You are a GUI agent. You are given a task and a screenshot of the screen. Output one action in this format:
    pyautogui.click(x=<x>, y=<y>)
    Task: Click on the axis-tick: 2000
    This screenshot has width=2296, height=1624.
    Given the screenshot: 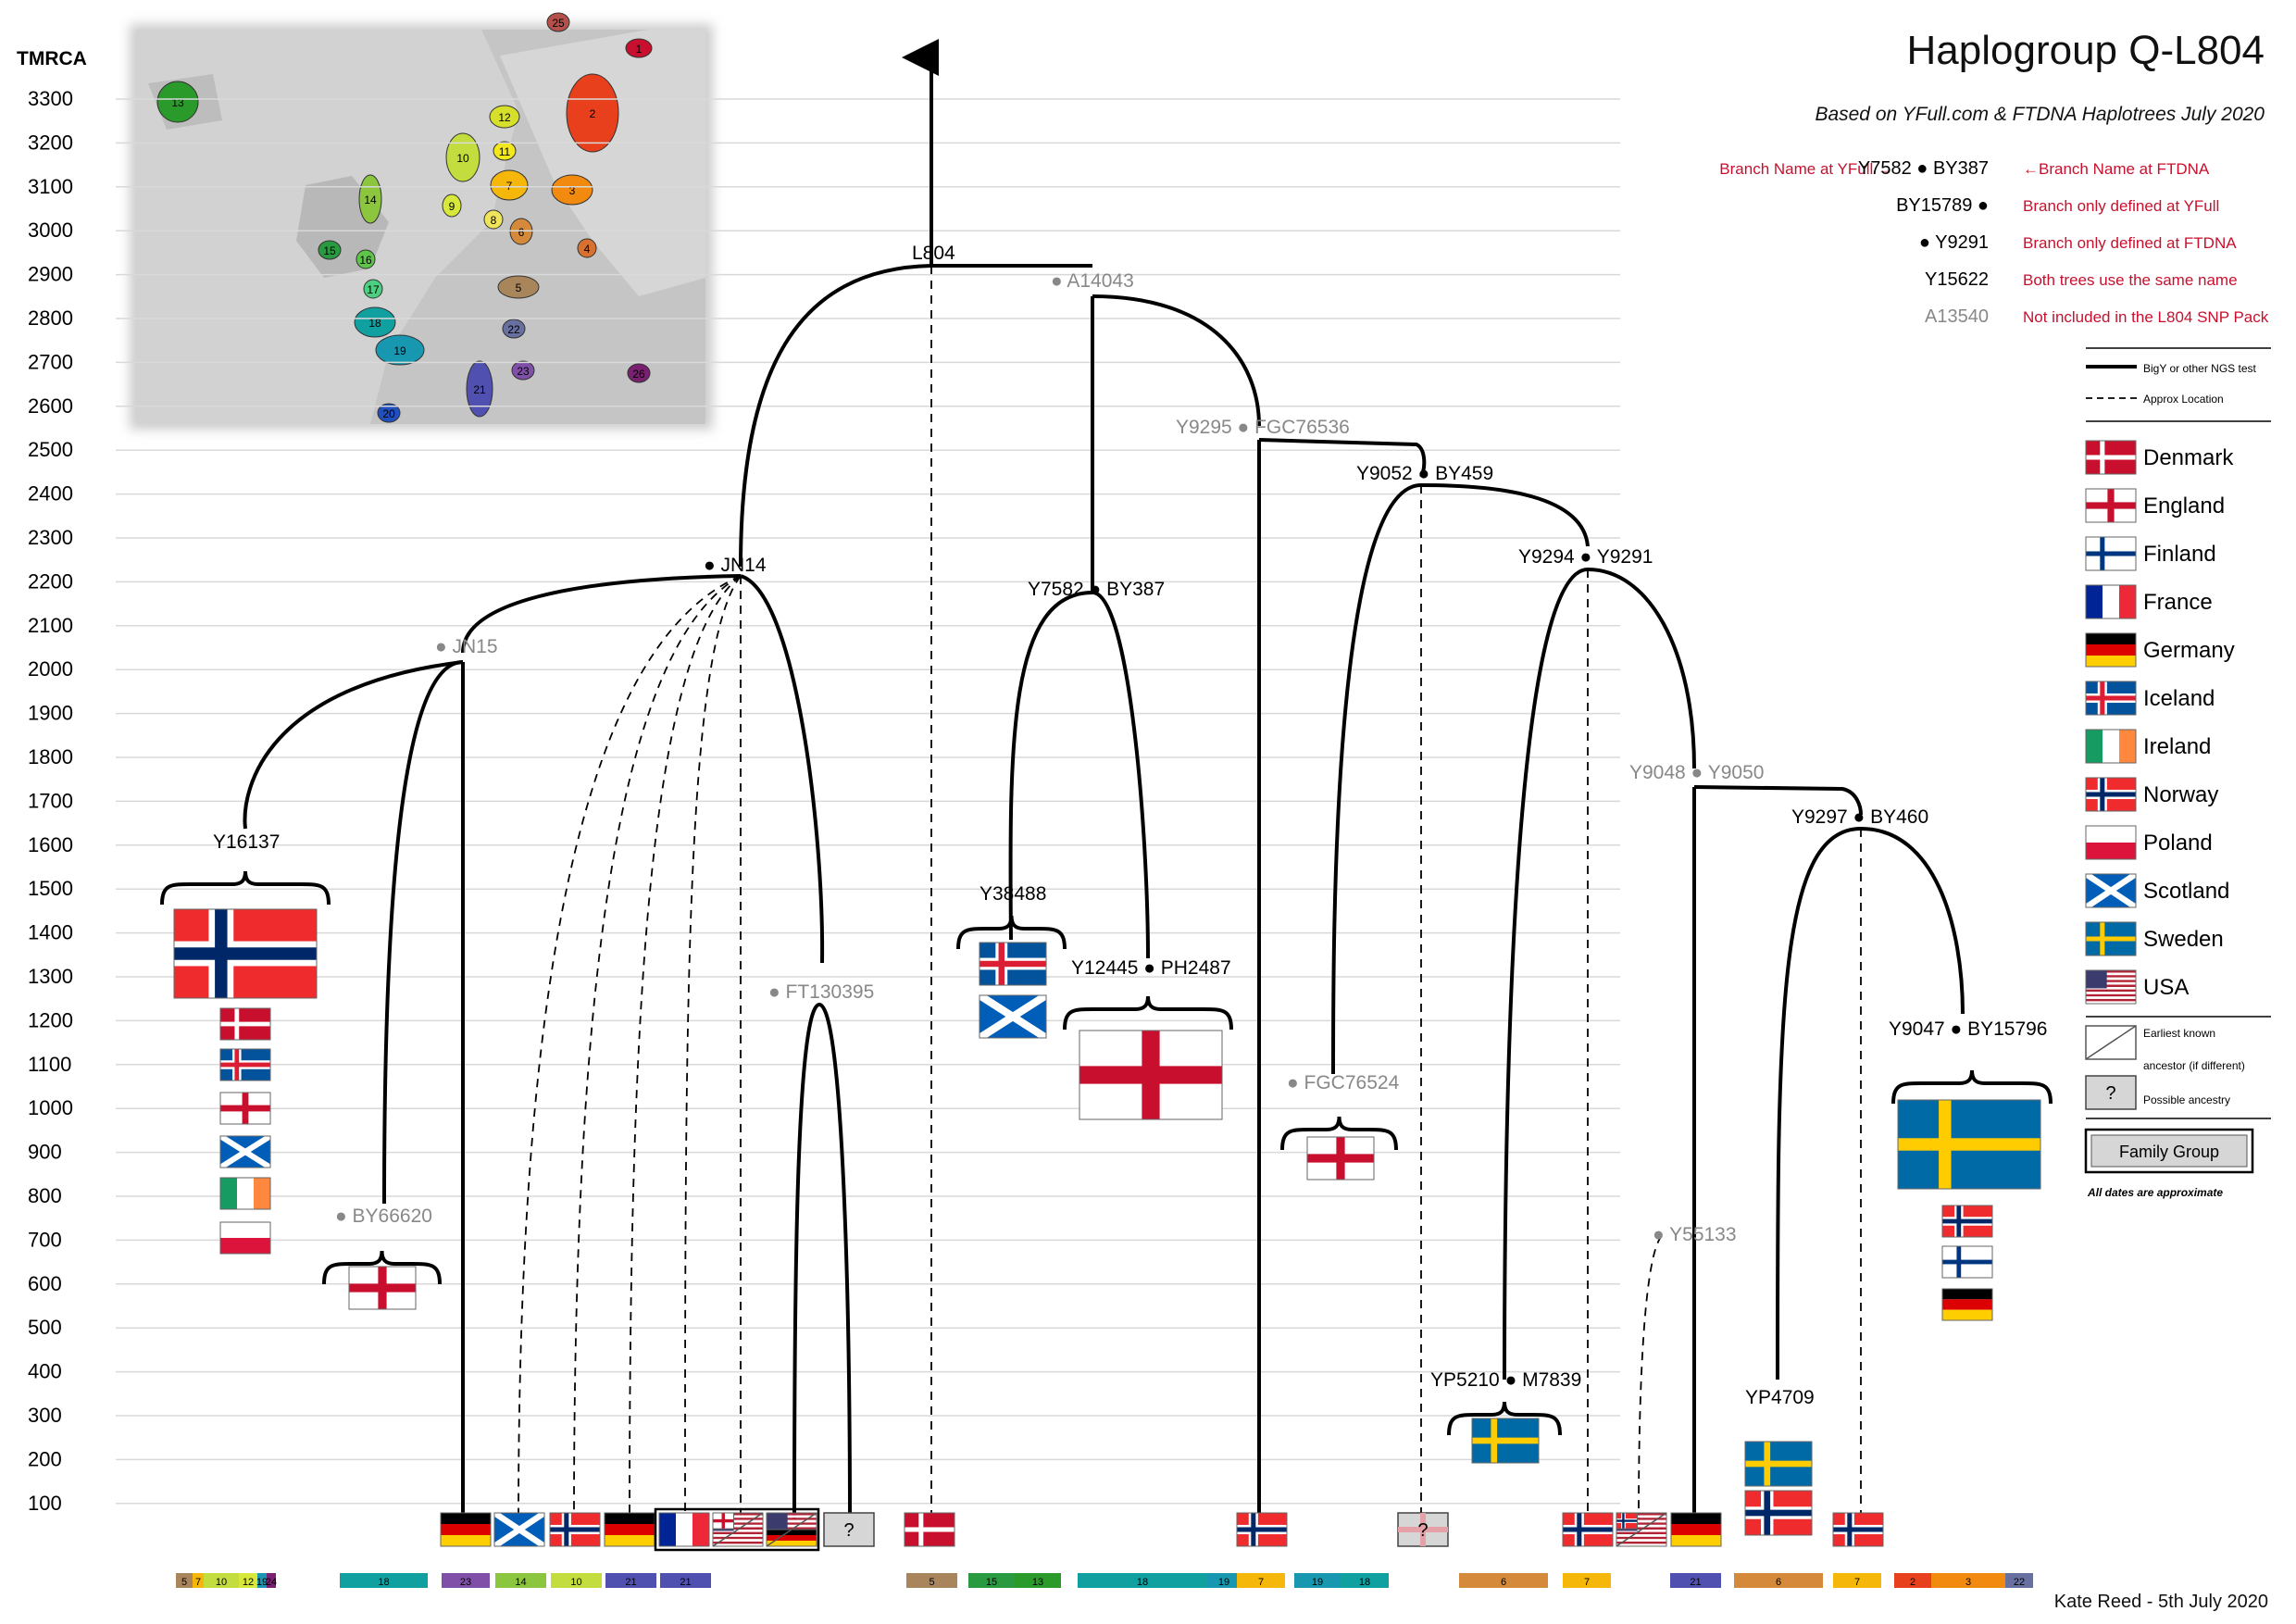 What is the action you would take?
    pyautogui.click(x=50, y=669)
    